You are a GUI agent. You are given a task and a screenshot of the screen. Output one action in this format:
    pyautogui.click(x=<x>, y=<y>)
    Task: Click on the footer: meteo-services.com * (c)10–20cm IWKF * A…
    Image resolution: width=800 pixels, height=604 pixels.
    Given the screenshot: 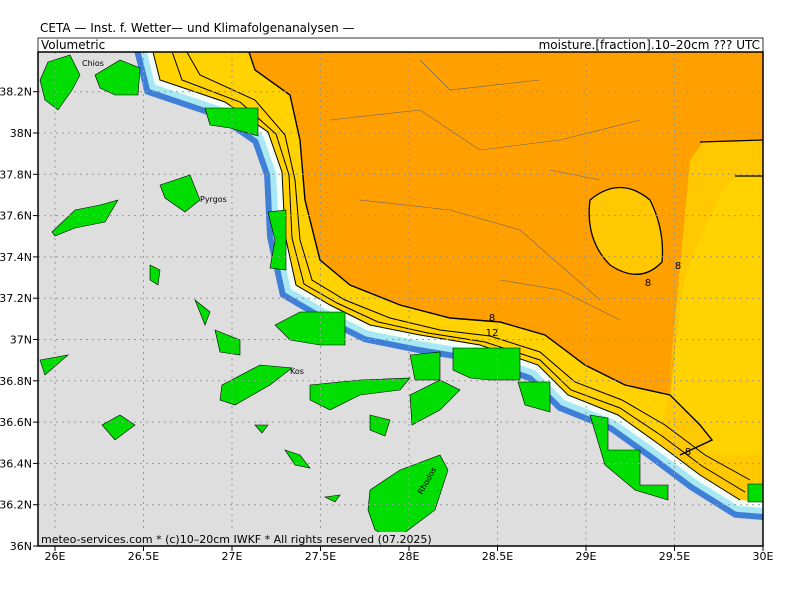 What is the action you would take?
    pyautogui.click(x=236, y=539)
    